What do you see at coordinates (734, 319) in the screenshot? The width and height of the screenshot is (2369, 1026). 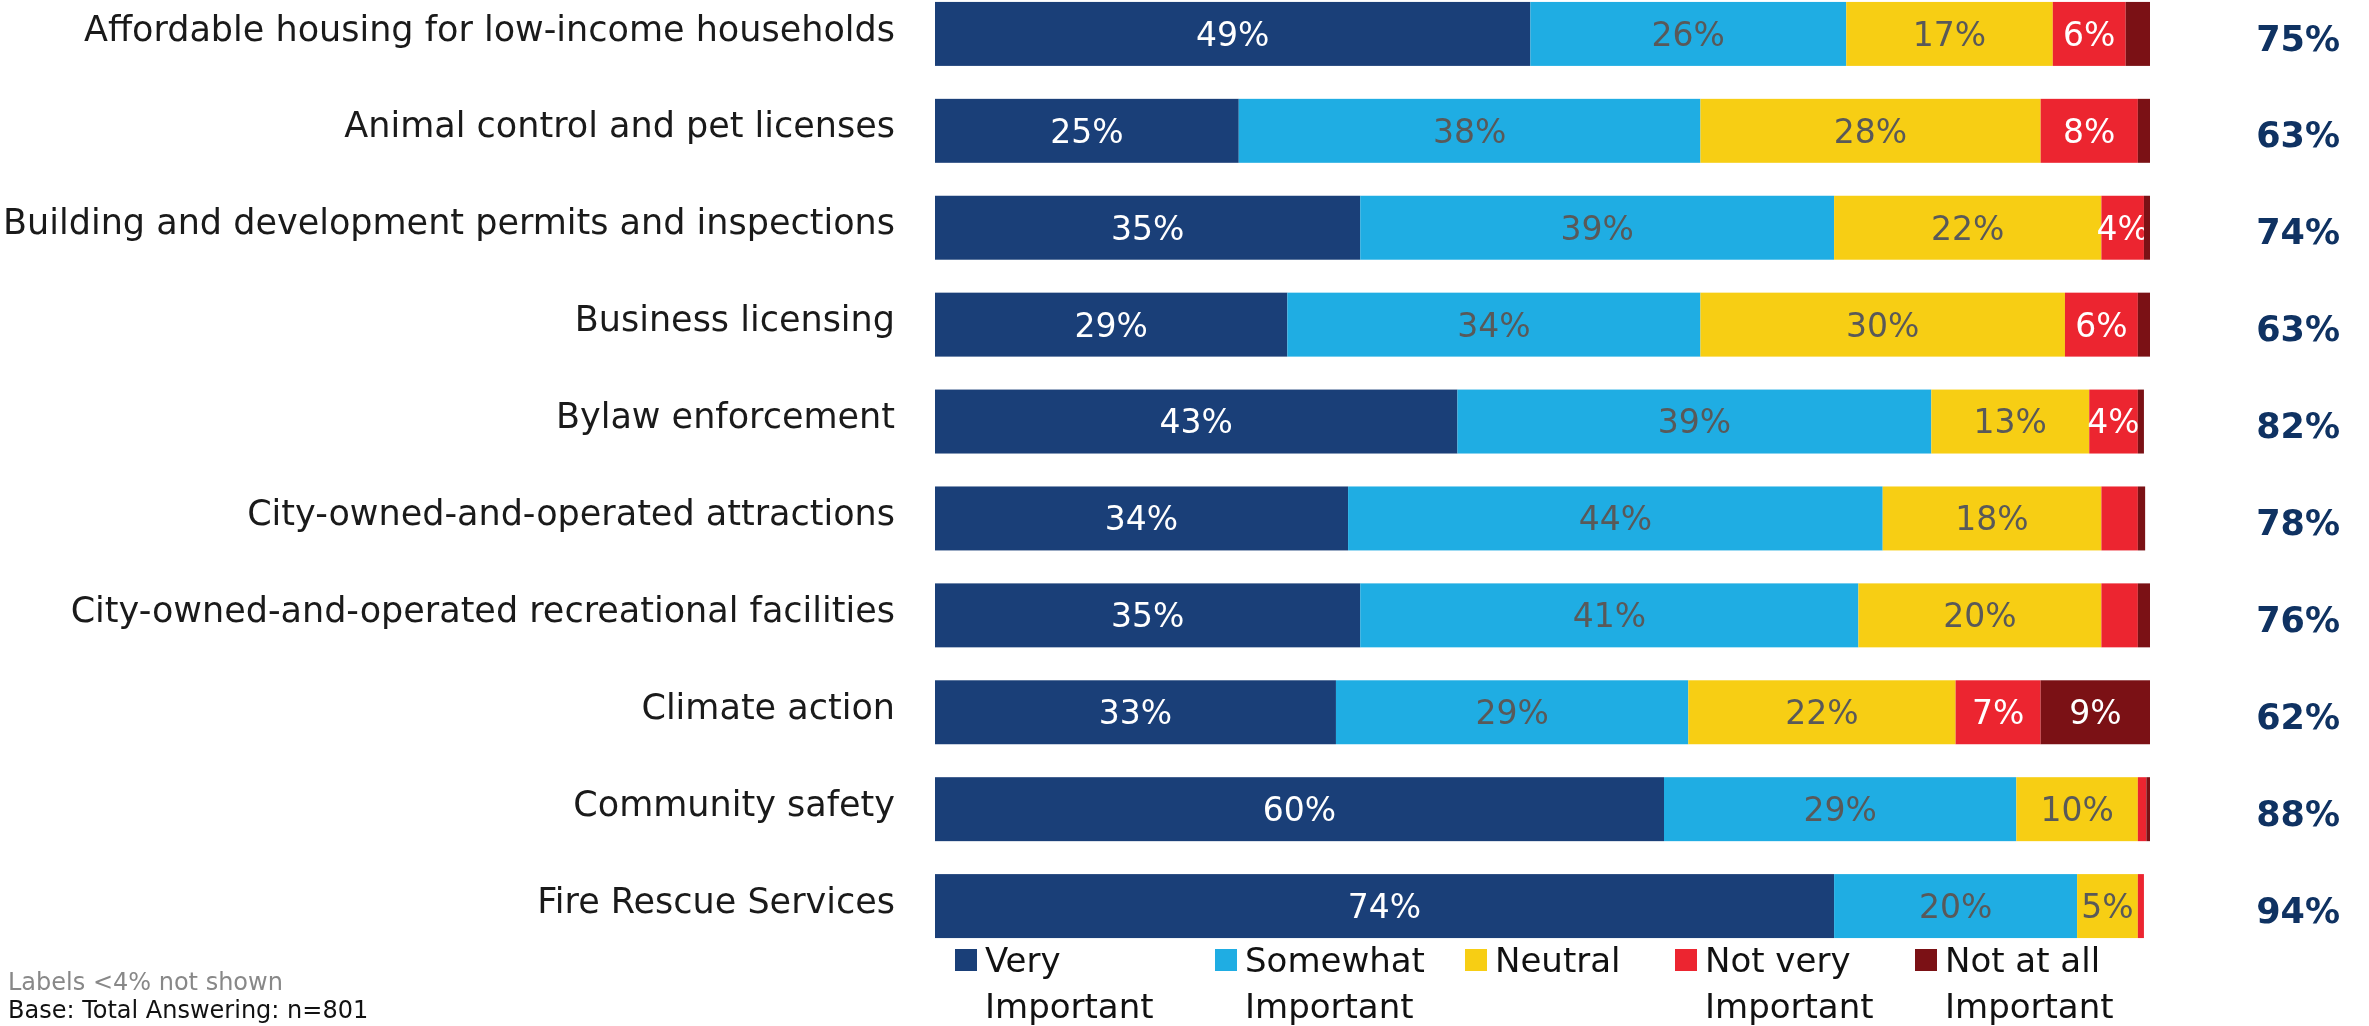 I see `y-tick-label: Business licensing` at bounding box center [734, 319].